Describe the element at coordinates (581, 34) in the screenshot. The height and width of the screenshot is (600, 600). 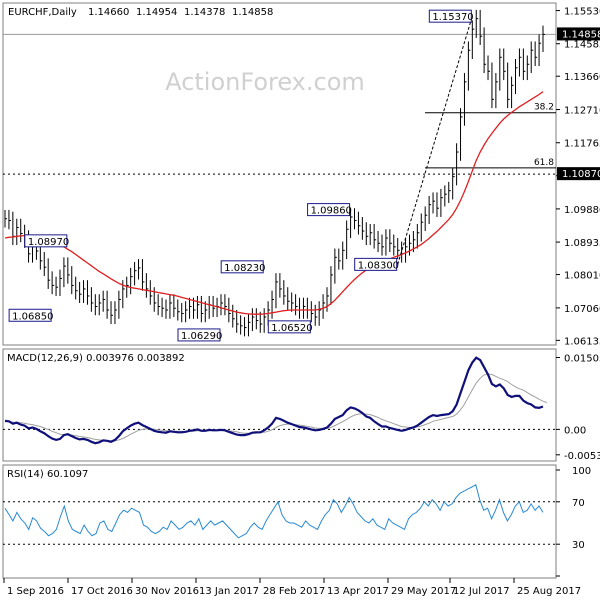
I see `last-price-label: 1.14858` at that location.